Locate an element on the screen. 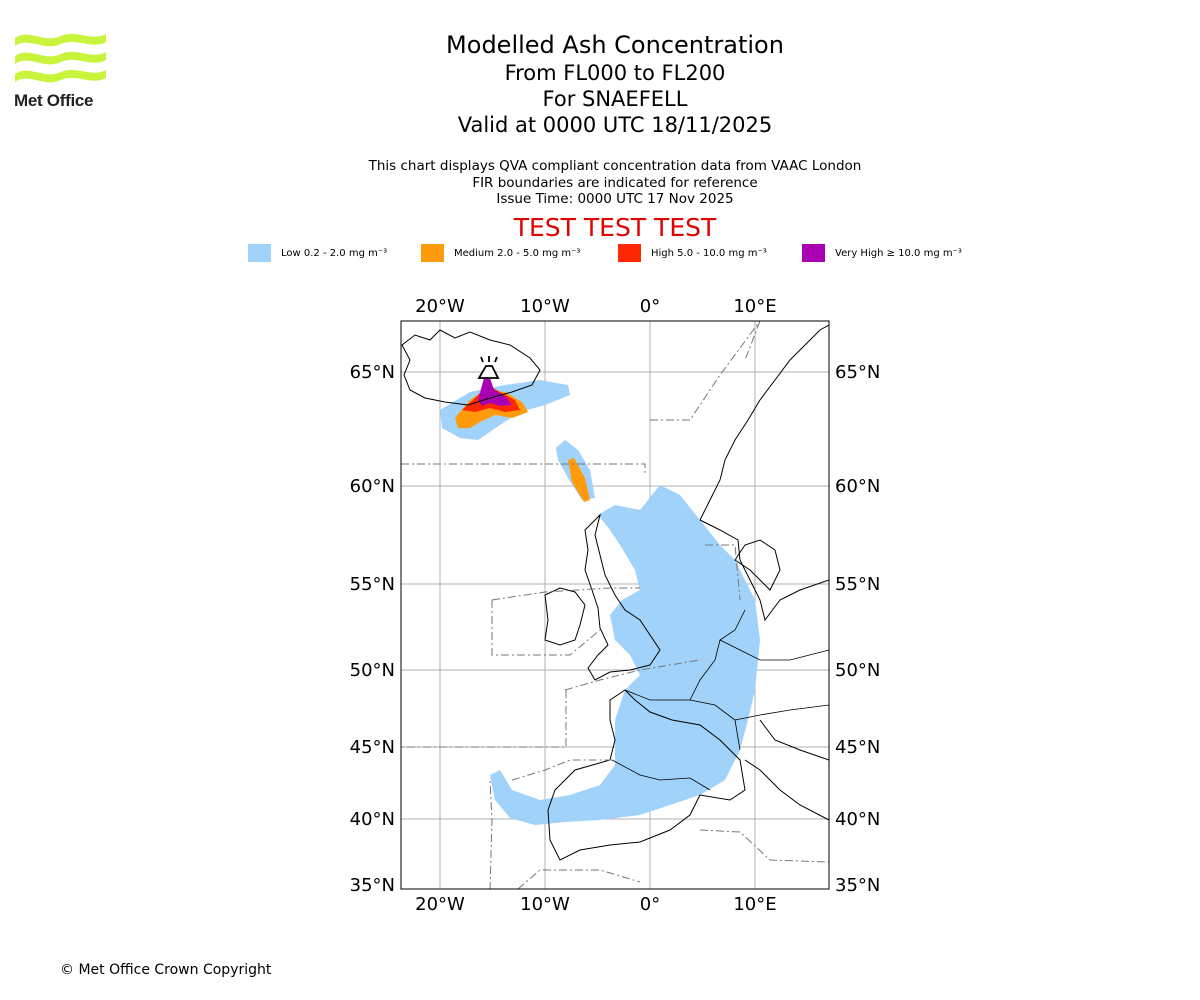 This screenshot has height=1000, width=1200. legend-swatch-very-high is located at coordinates (813, 253).